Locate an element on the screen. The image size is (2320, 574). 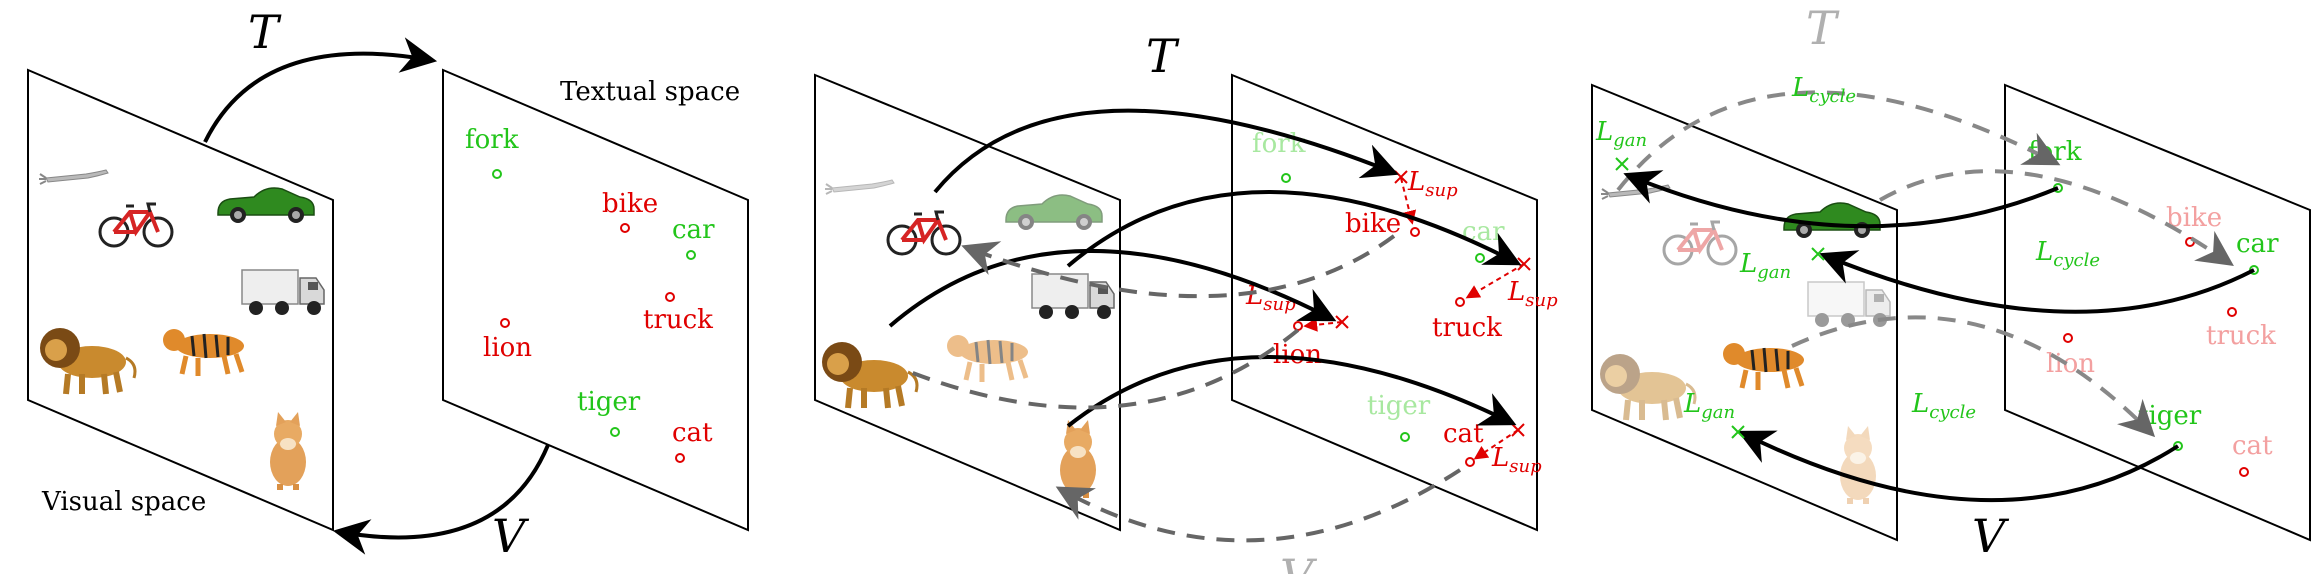
arrow-T-truck is located at coordinates (1294, 229).